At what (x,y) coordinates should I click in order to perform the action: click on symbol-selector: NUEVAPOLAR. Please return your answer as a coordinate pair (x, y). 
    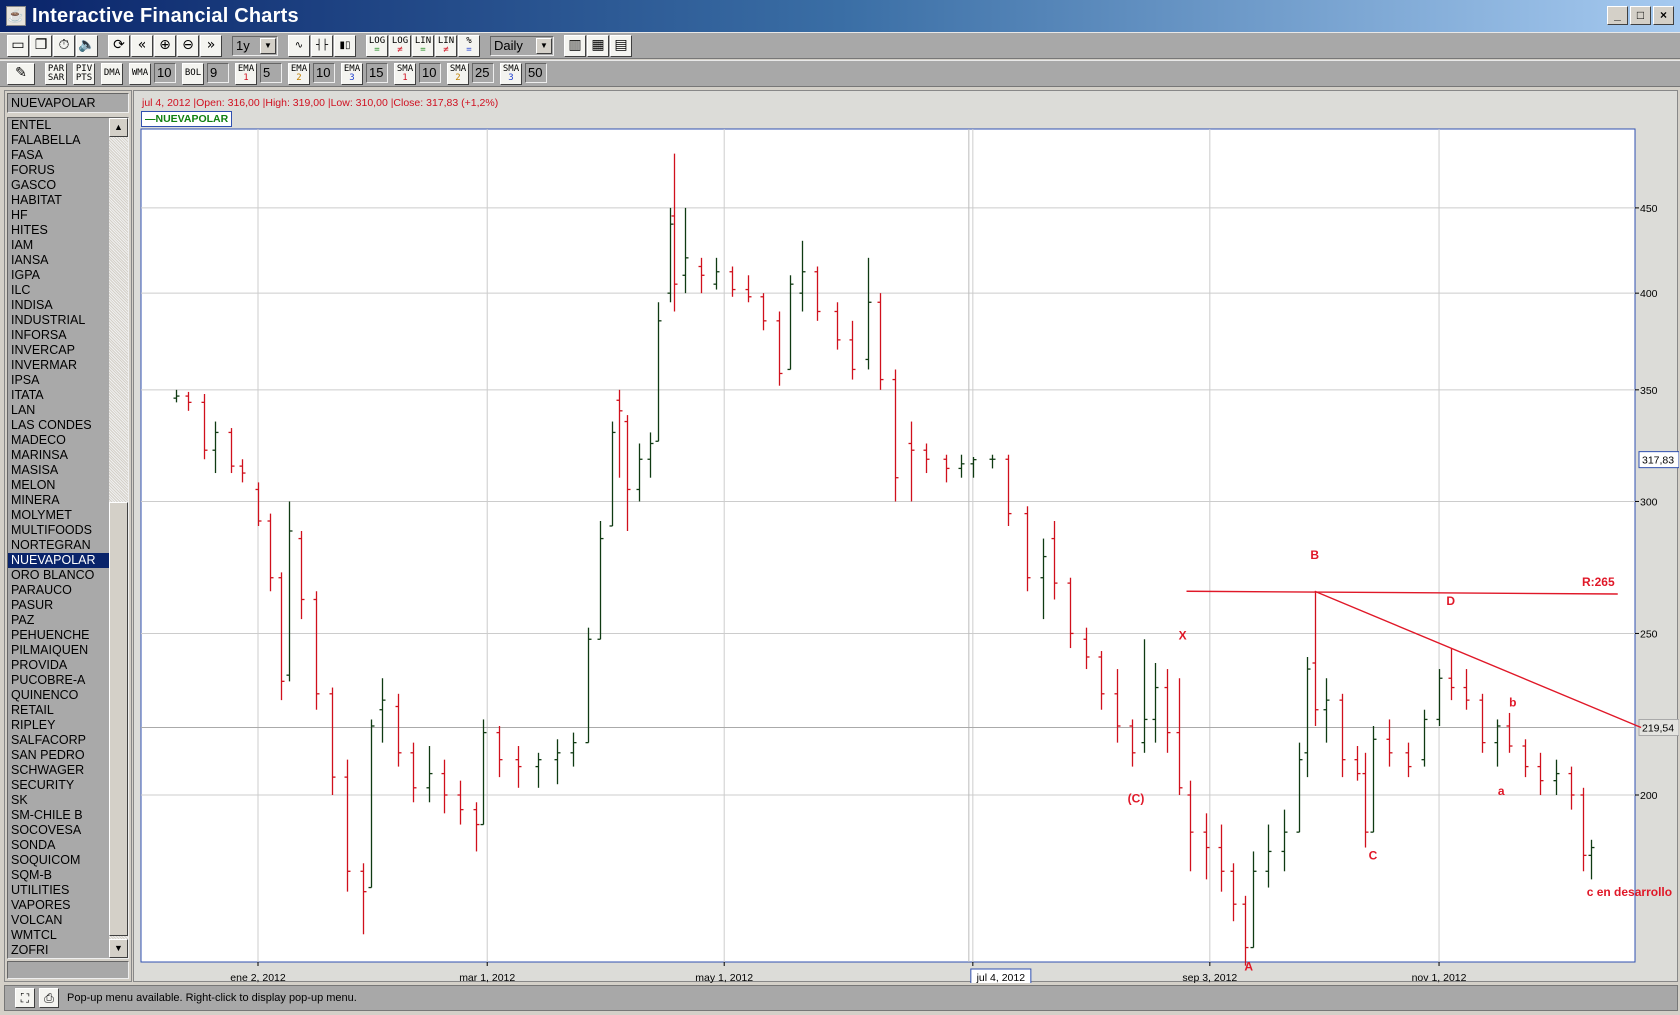
    Looking at the image, I should click on (68, 103).